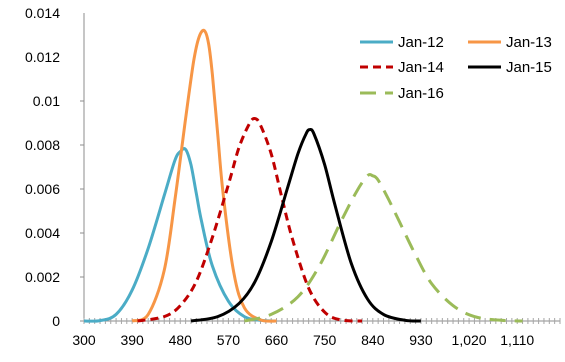  What do you see at coordinates (277, 340) in the screenshot?
I see `x-tick-label: 660` at bounding box center [277, 340].